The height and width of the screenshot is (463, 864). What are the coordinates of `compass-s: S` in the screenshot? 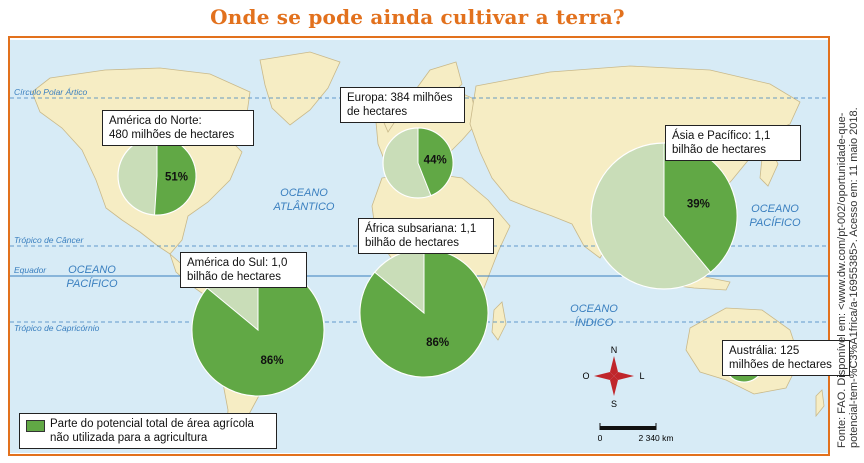 It's located at (614, 404).